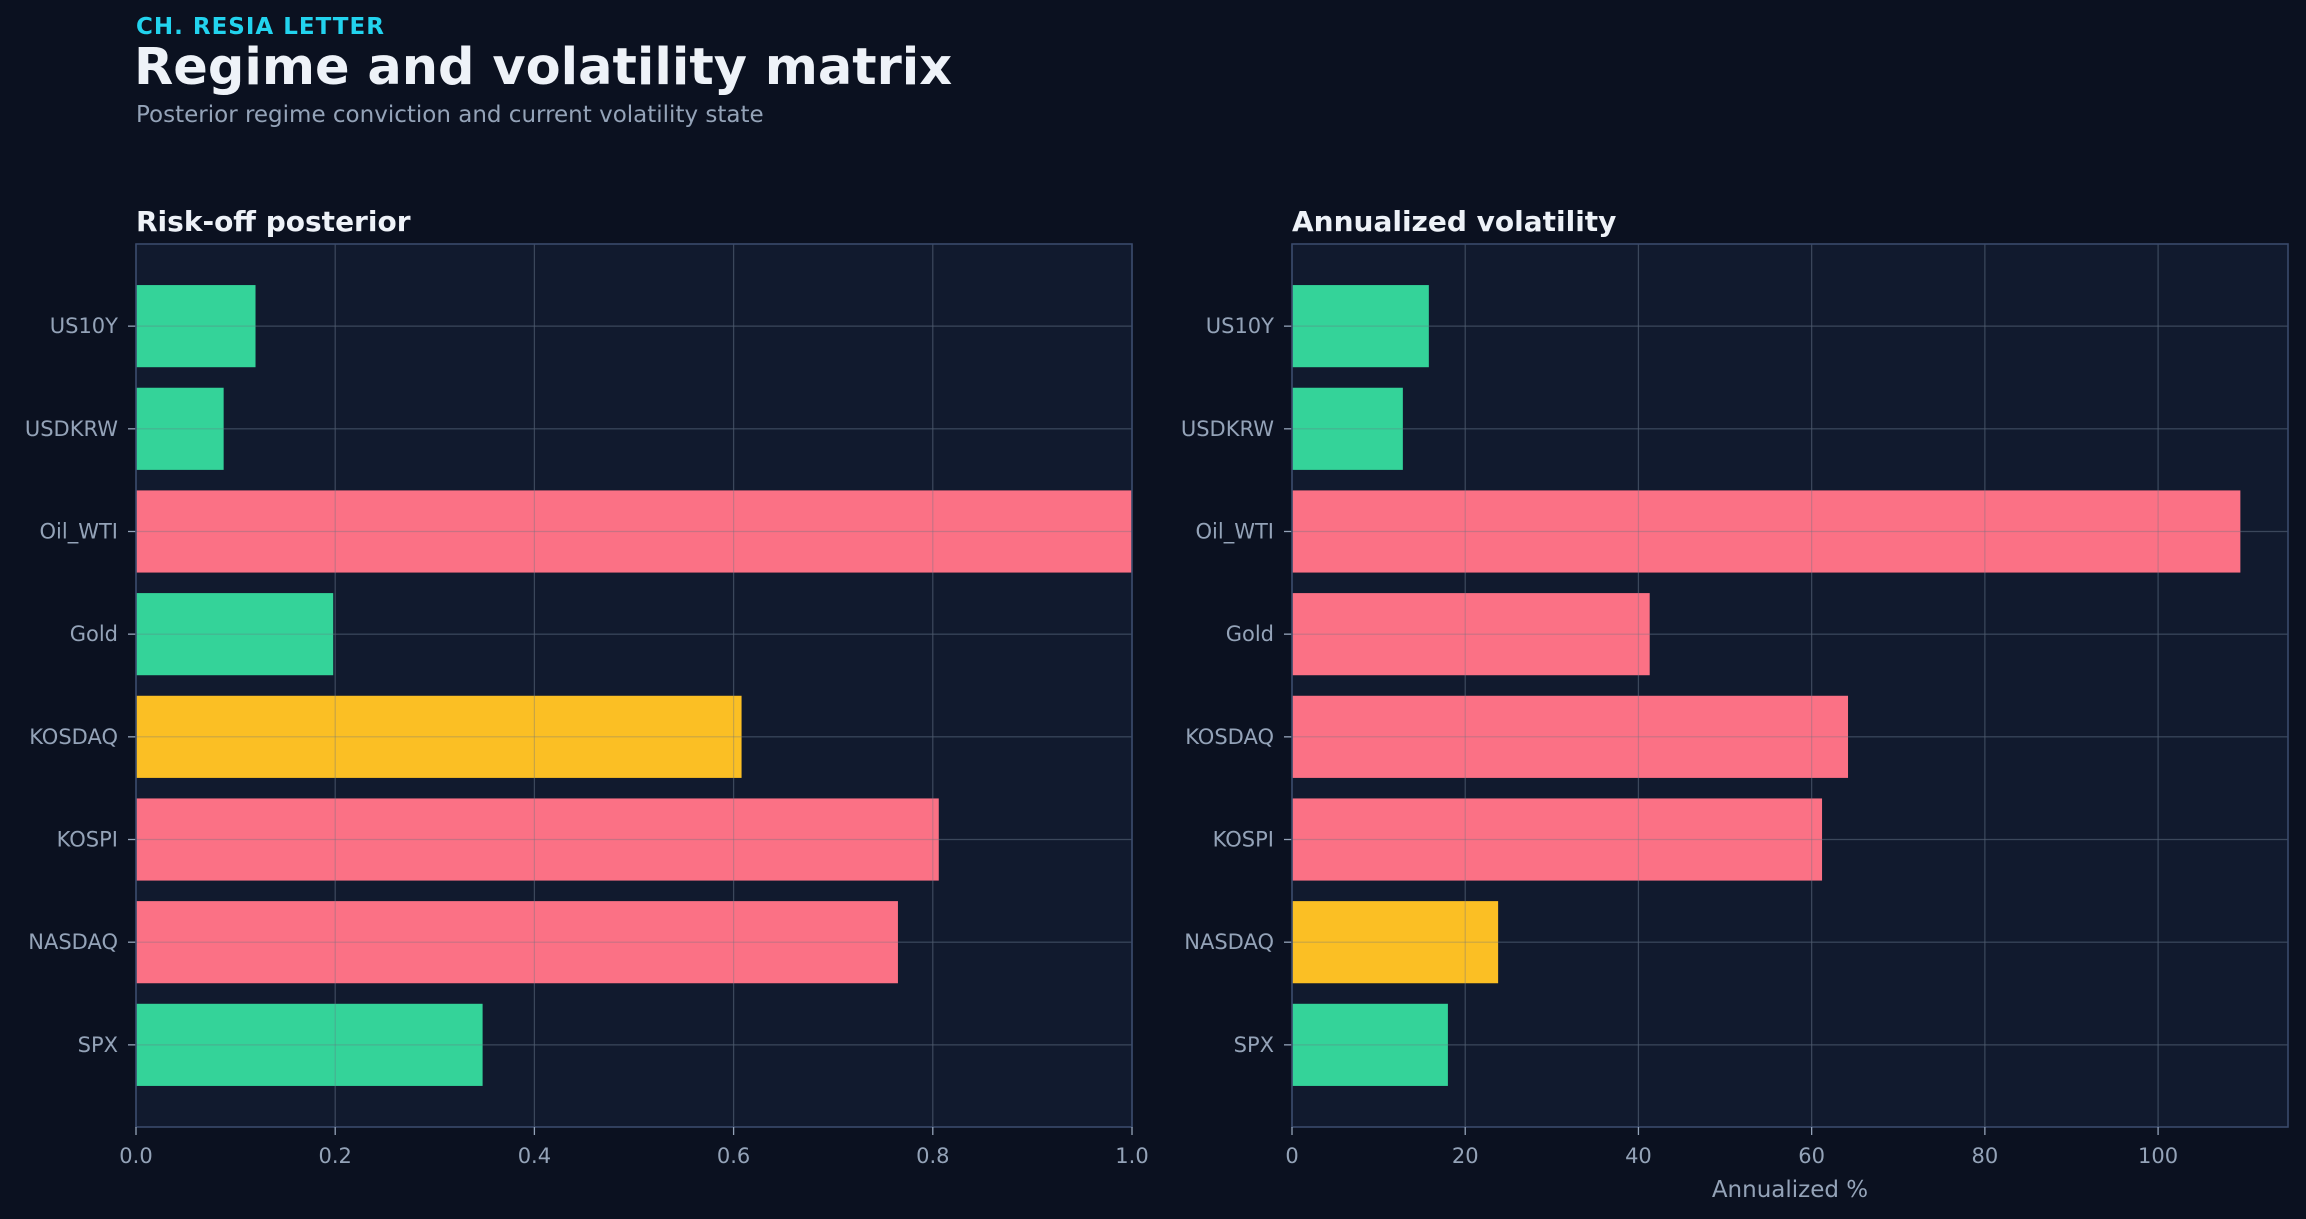  What do you see at coordinates (334, 1156) in the screenshot?
I see `chart1-xtick-label-1: 0.2` at bounding box center [334, 1156].